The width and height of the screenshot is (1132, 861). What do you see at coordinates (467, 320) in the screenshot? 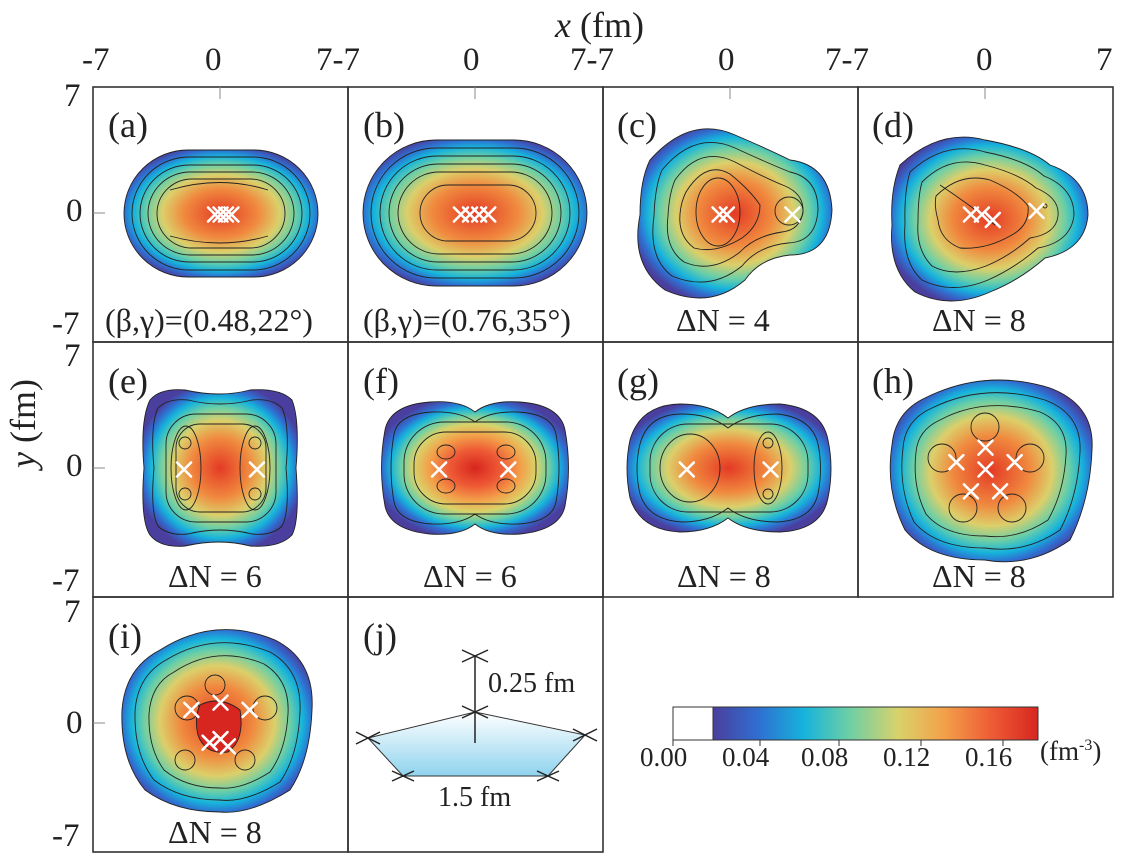
I see `panel-caption-b: (β,γ)=(0.76,35°)` at bounding box center [467, 320].